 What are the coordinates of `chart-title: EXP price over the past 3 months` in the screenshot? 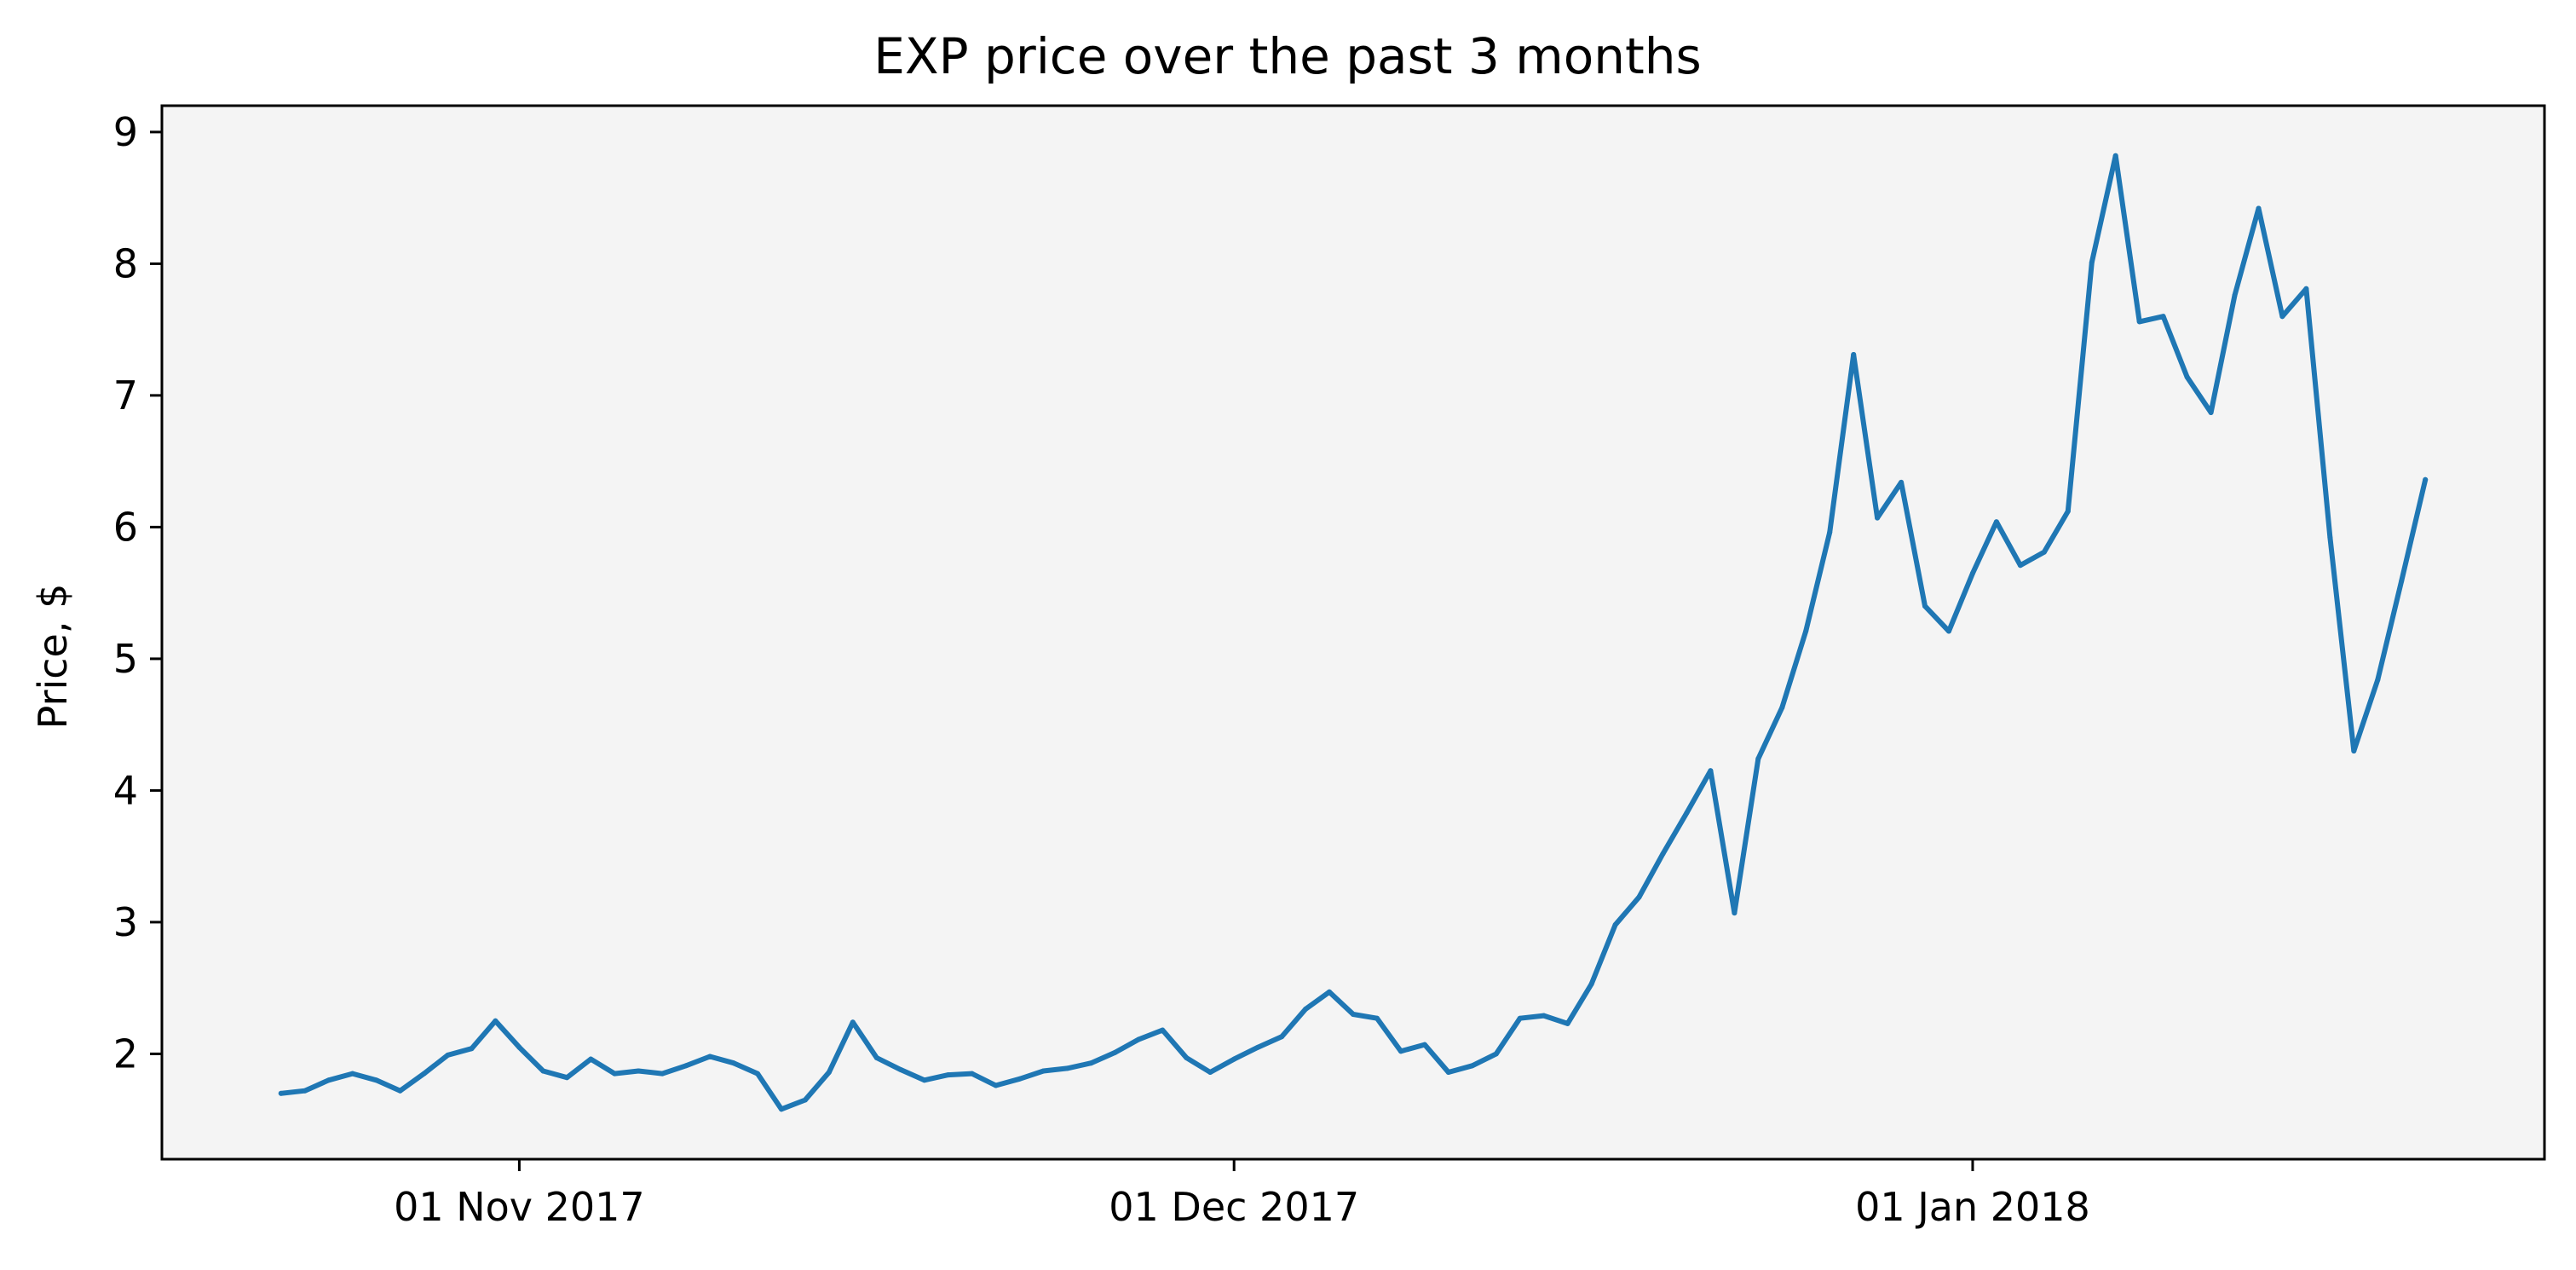 It's located at (1287, 56).